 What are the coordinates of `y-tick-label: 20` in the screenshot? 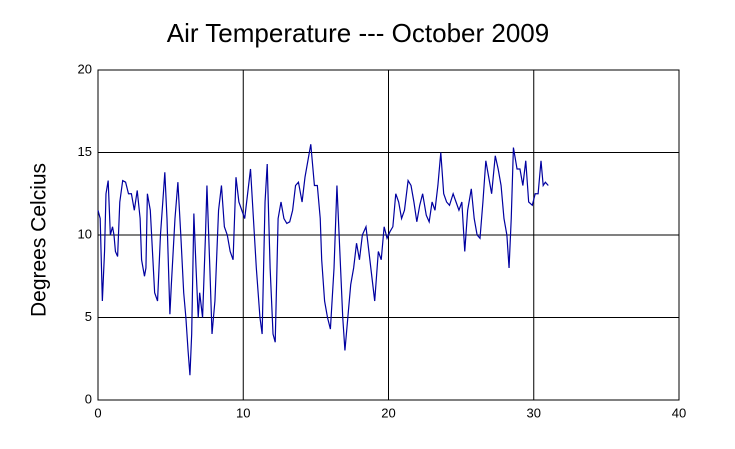 It's located at (85, 68).